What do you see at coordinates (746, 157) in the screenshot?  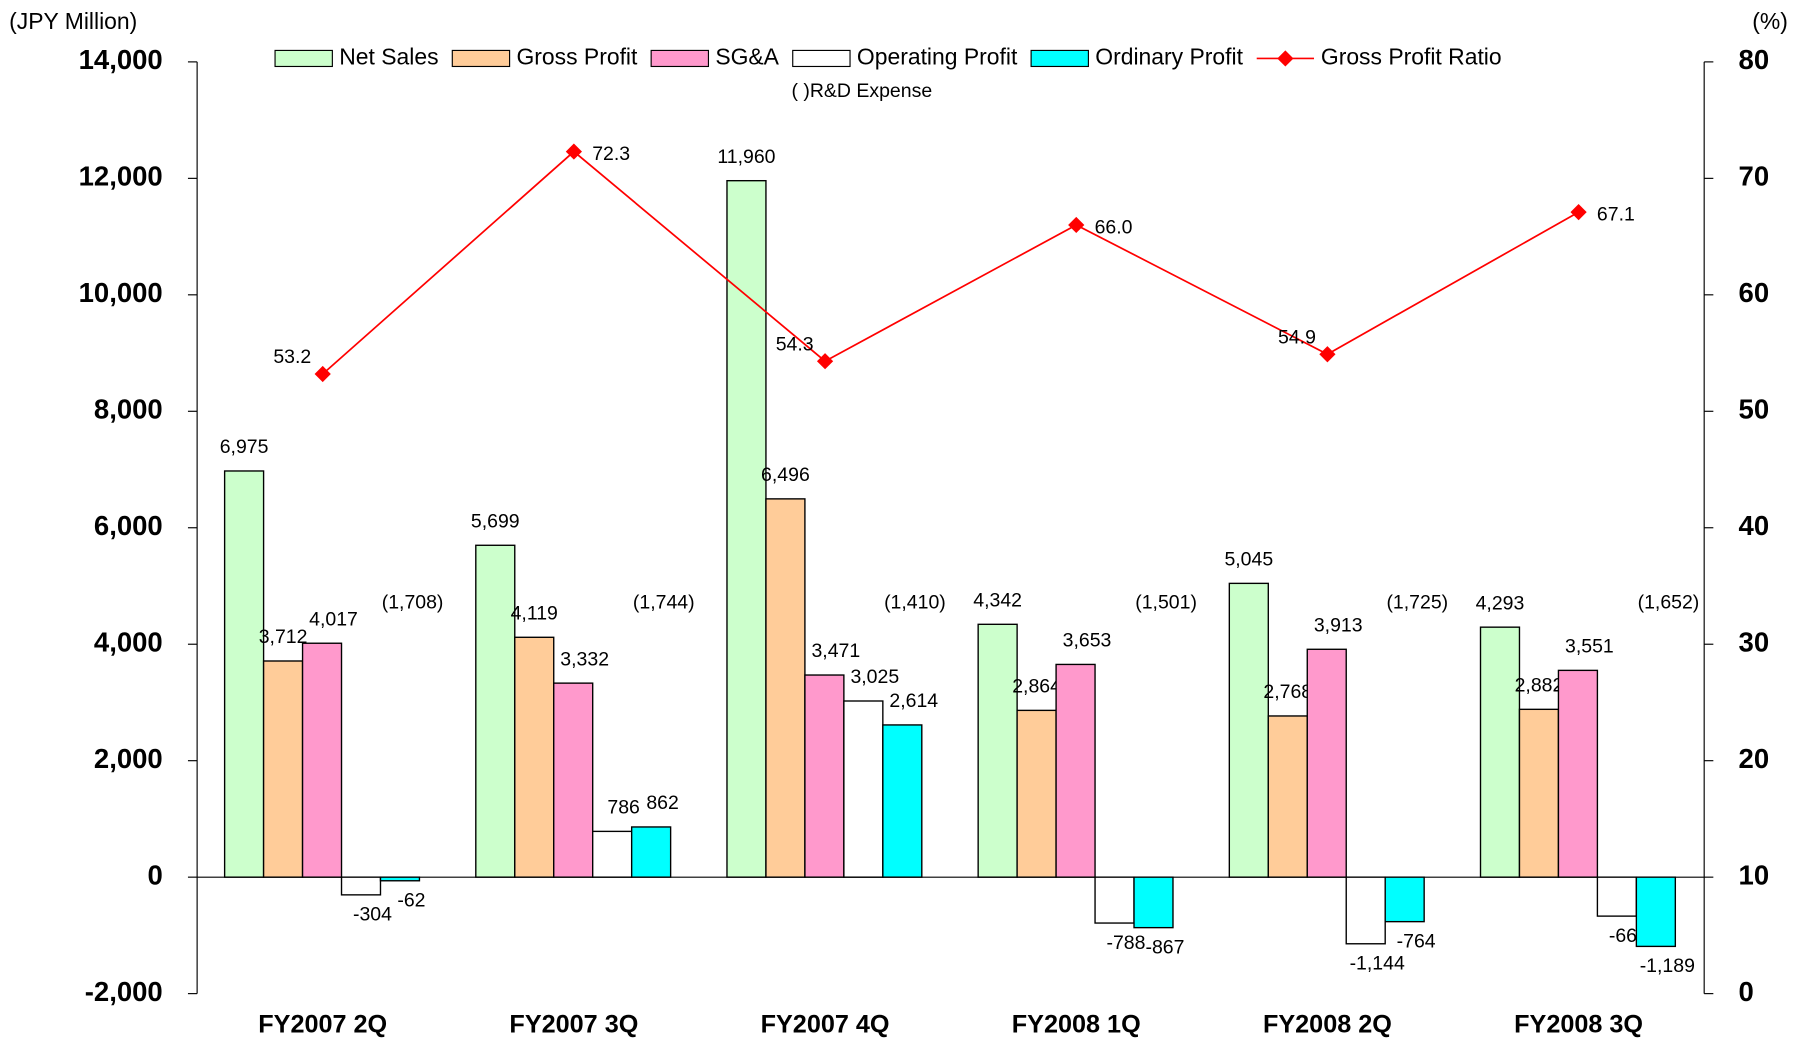 I see `data-label: 11,960` at bounding box center [746, 157].